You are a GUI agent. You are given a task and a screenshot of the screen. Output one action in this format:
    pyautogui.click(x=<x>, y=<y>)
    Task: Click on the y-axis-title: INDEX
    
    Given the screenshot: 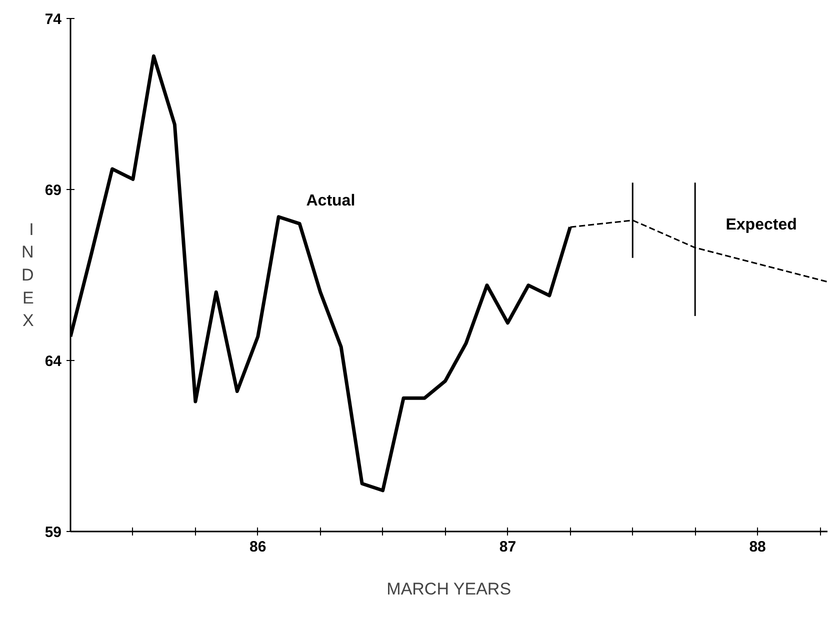 What is the action you would take?
    pyautogui.click(x=28, y=275)
    